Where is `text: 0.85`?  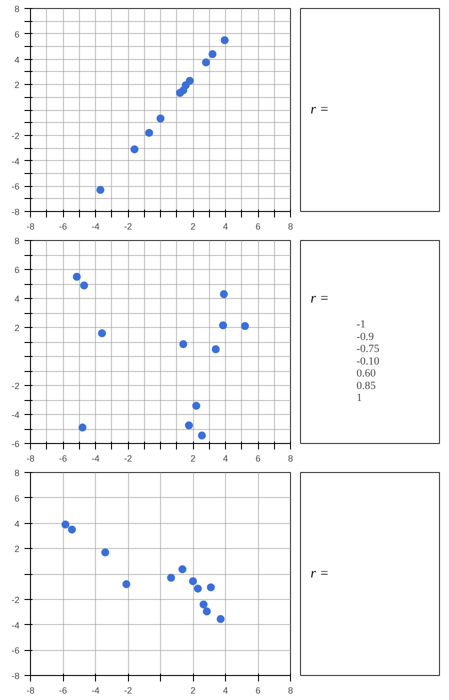 text: 0.85 is located at coordinates (366, 386).